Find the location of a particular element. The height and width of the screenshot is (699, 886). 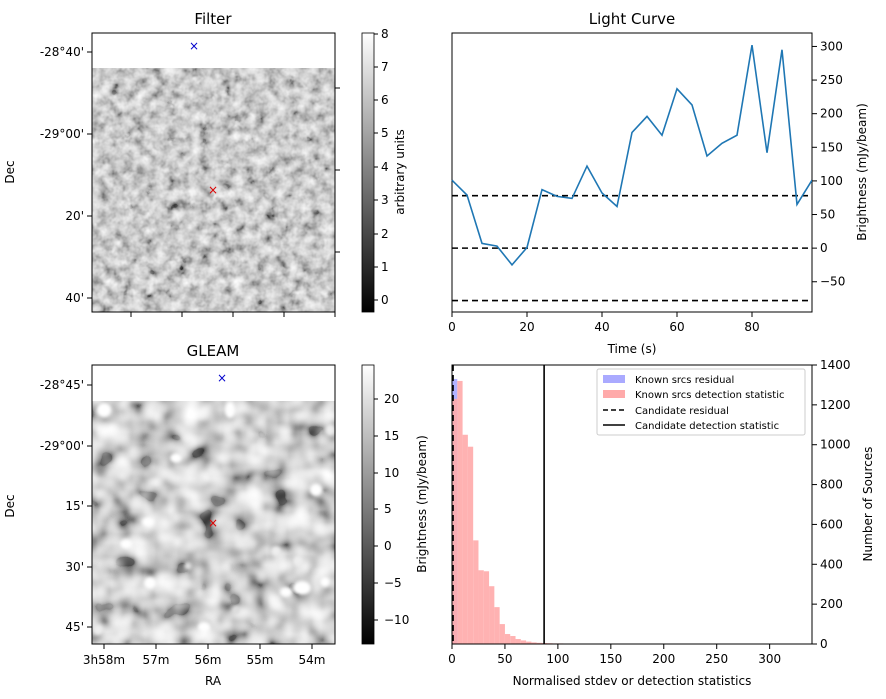

ytick-label: 0 is located at coordinates (824, 248).